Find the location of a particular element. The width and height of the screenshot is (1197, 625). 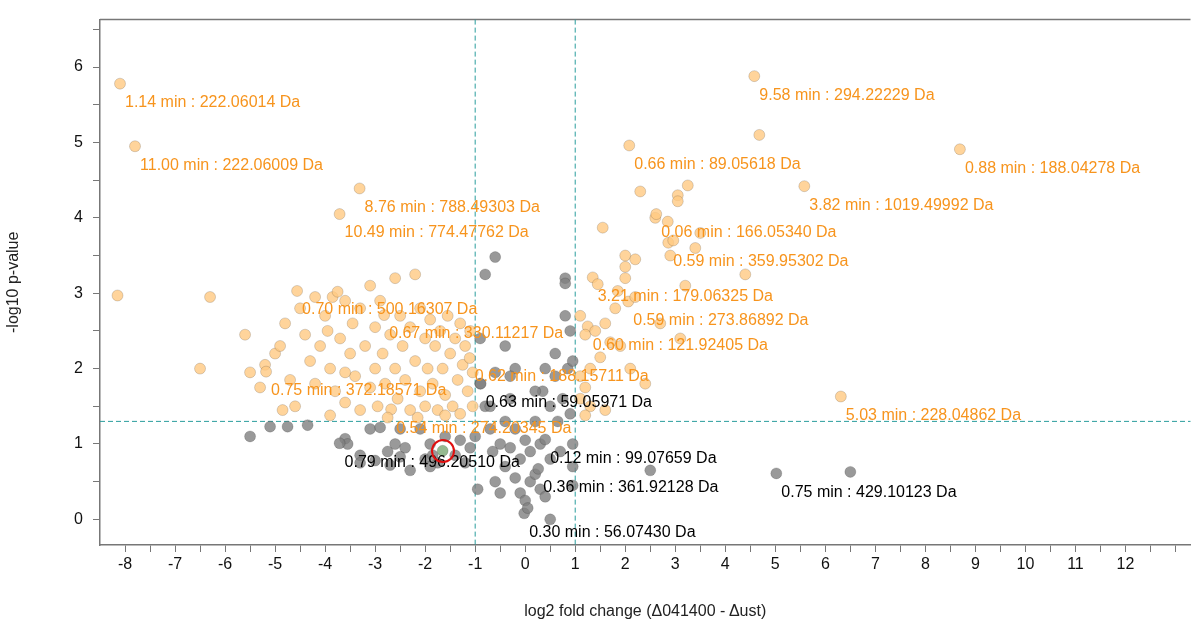

annotation: 0.63 min : 59.05971 Da is located at coordinates (569, 402).